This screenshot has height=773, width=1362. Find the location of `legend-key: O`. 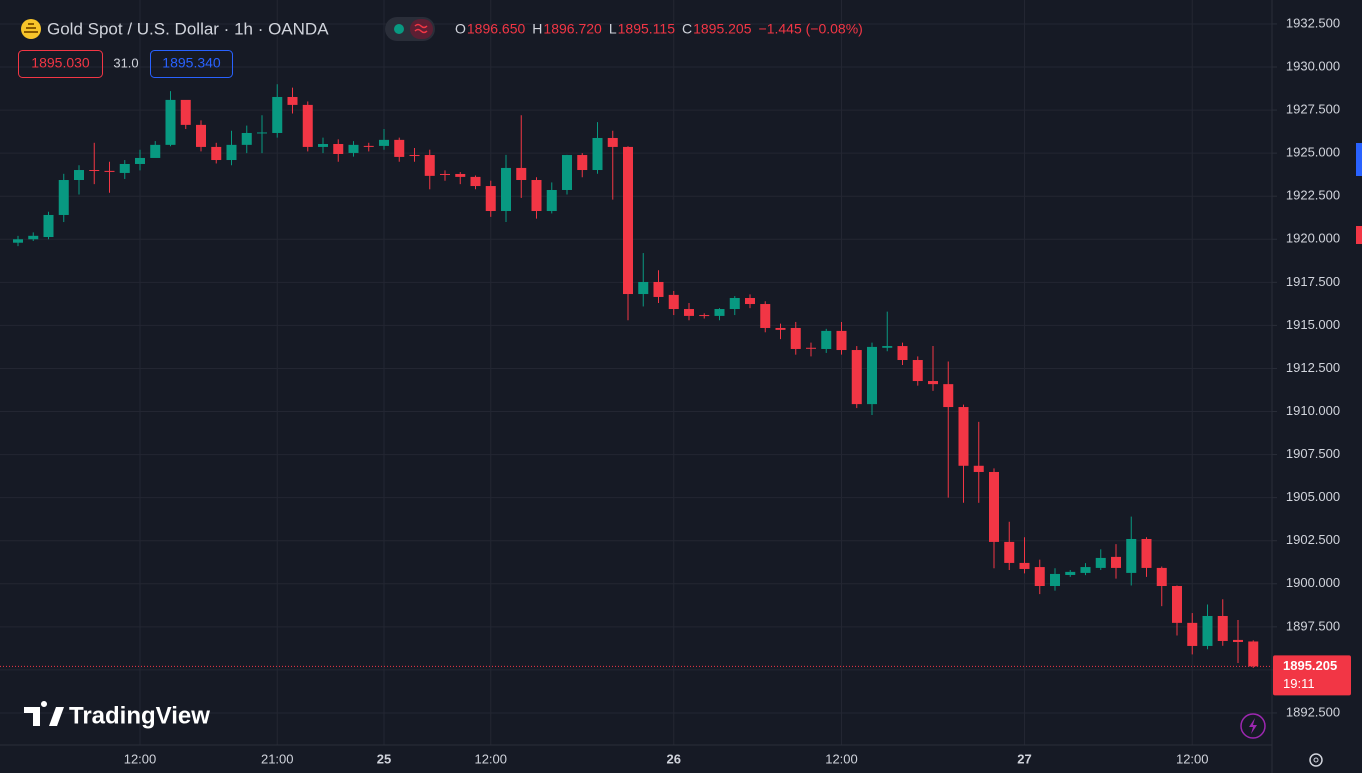

legend-key: O is located at coordinates (460, 29).